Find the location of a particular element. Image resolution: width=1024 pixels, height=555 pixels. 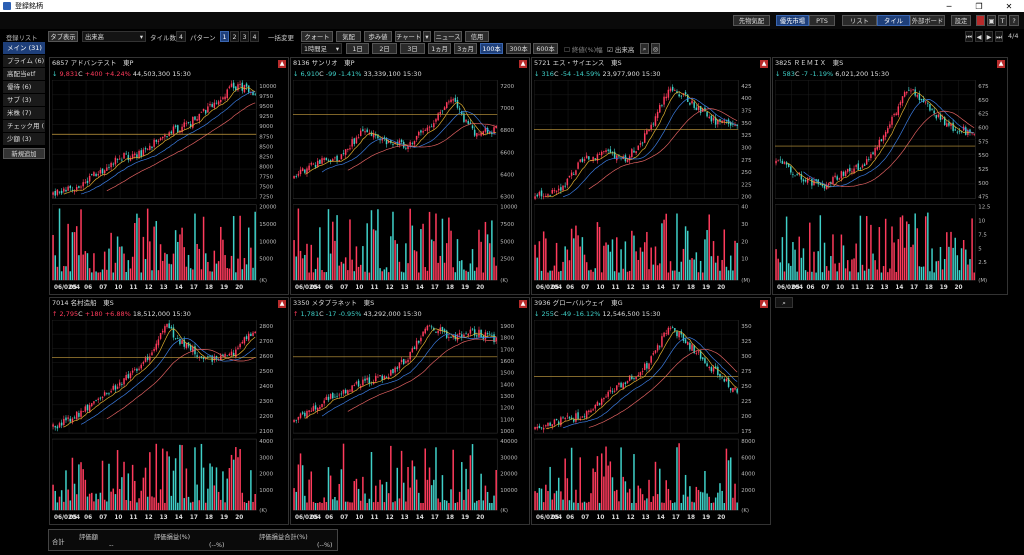

volume-tick-label: 1000 is located at coordinates (266, 491).